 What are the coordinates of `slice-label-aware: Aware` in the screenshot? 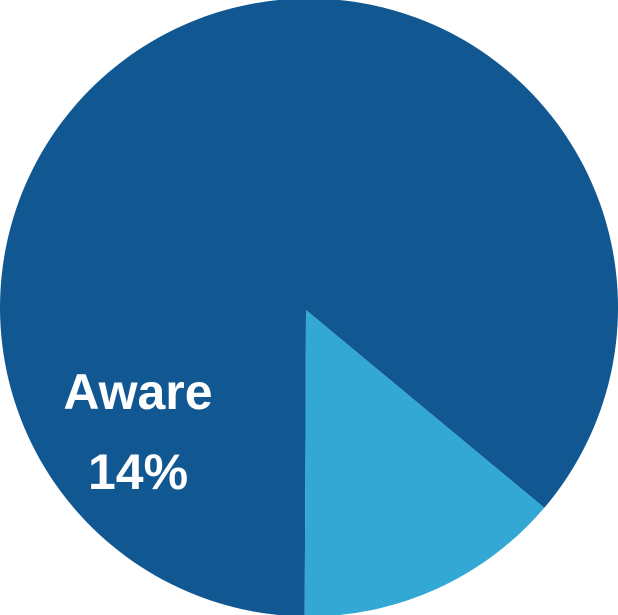 It's located at (137, 392).